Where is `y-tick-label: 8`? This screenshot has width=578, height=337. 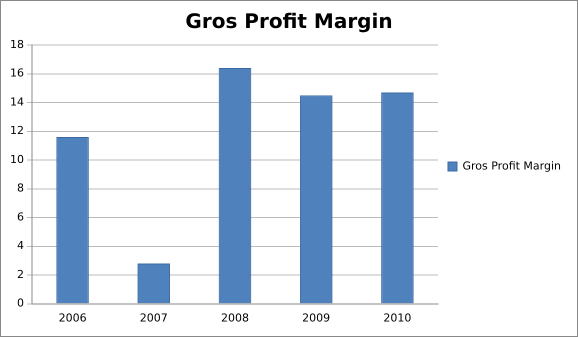
y-tick-label: 8 is located at coordinates (20, 188).